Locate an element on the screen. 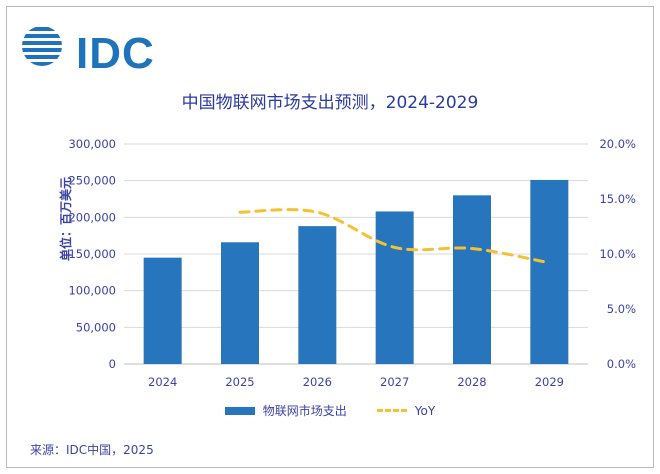  x-tick-label: 2028 is located at coordinates (471, 382).